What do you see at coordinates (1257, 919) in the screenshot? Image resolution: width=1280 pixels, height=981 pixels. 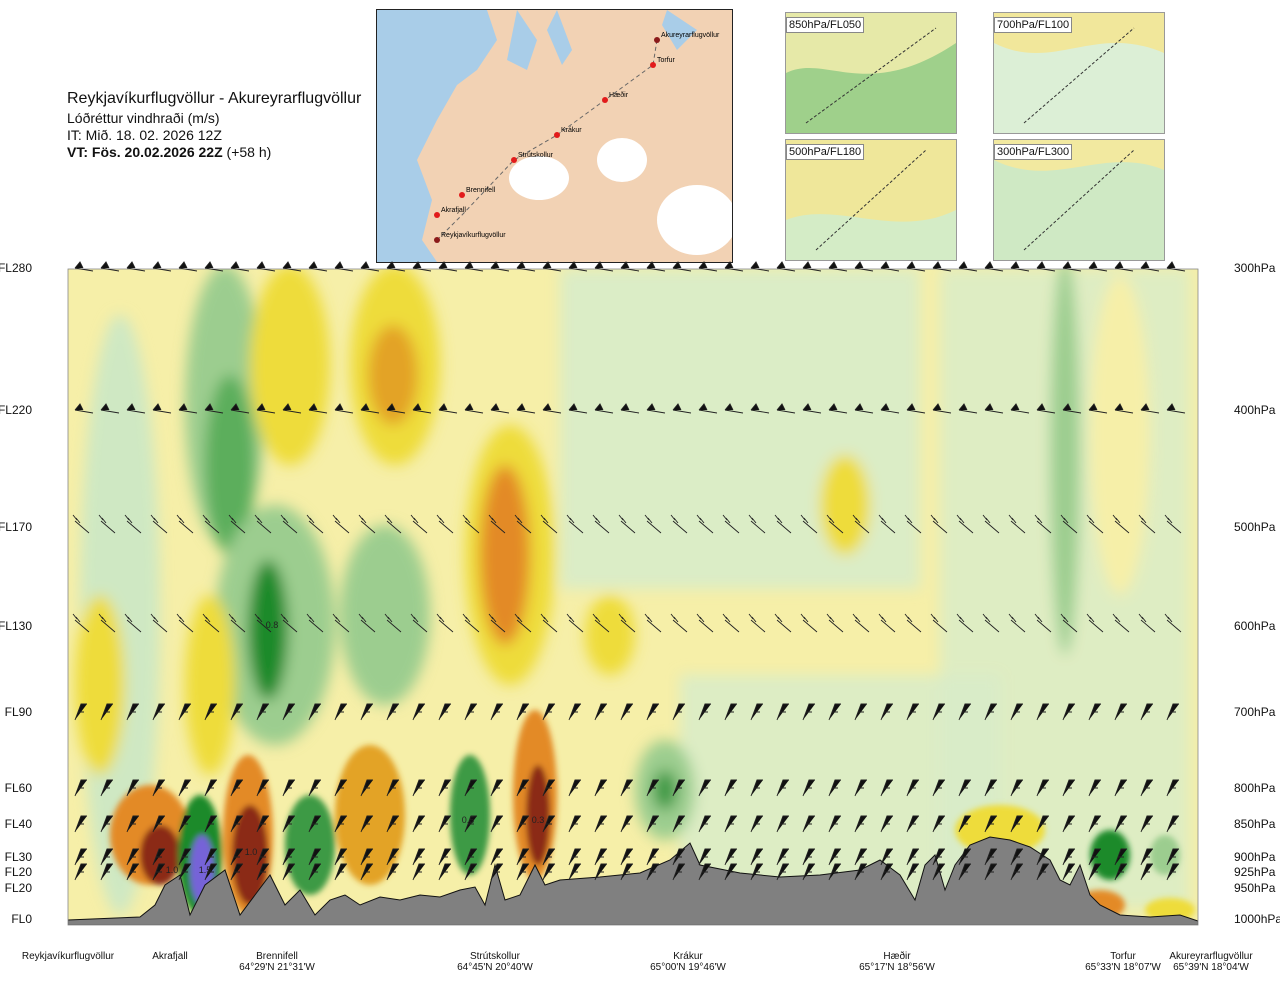 I see `pressure-level-label: 1000hPa` at bounding box center [1257, 919].